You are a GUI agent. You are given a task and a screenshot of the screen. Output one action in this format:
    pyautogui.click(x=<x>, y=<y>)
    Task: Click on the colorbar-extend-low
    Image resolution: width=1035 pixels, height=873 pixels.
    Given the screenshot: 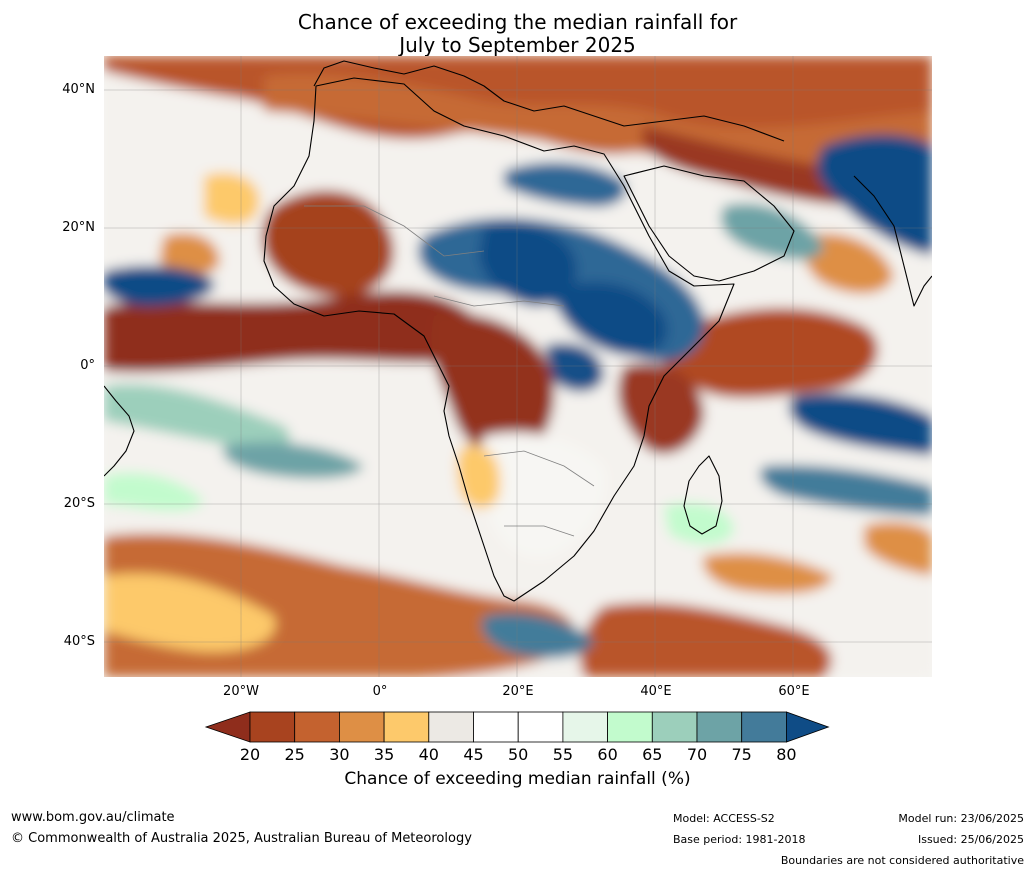 What is the action you would take?
    pyautogui.click(x=227, y=727)
    